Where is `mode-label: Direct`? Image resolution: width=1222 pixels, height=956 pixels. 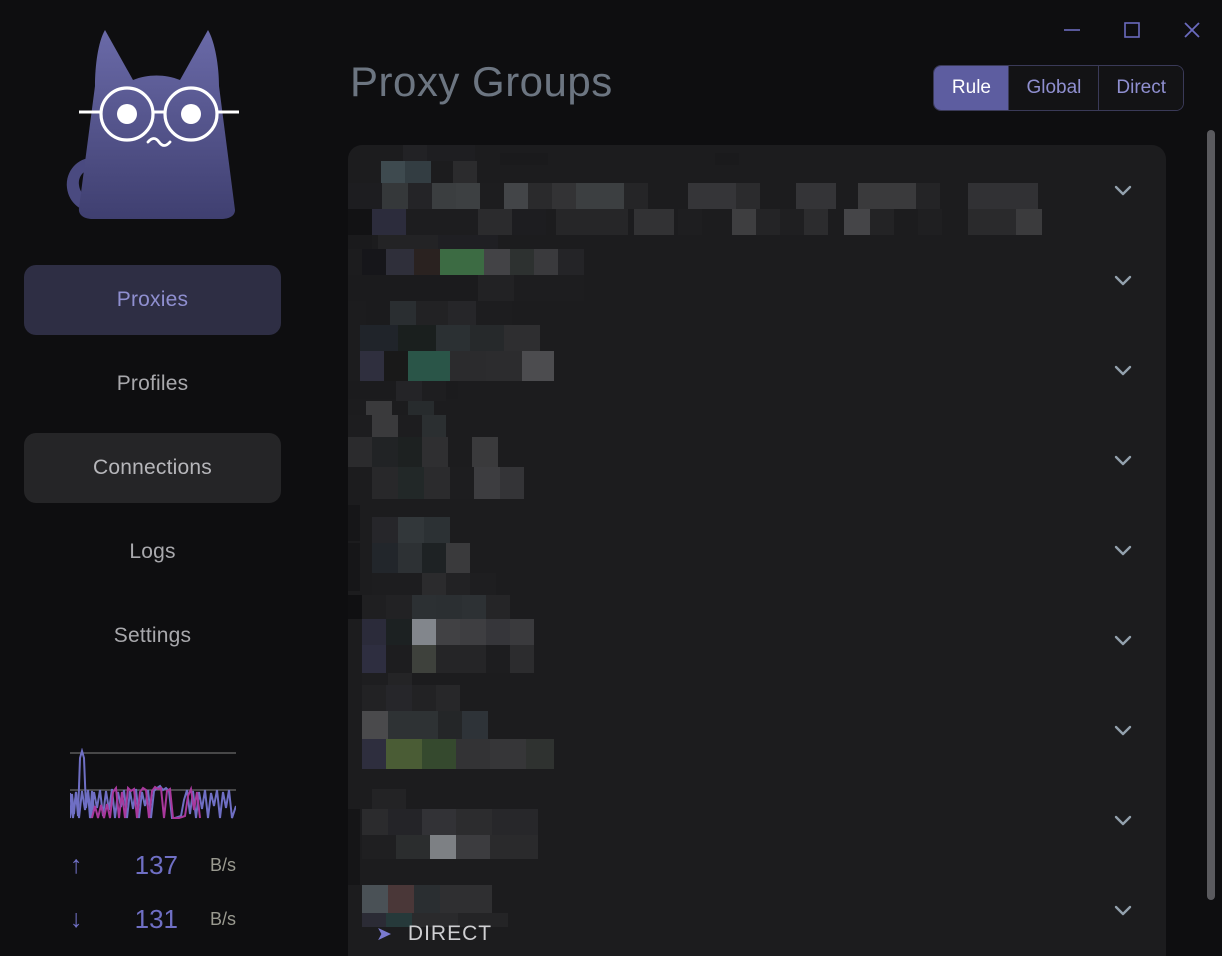
mode-label: Direct is located at coordinates (1141, 87).